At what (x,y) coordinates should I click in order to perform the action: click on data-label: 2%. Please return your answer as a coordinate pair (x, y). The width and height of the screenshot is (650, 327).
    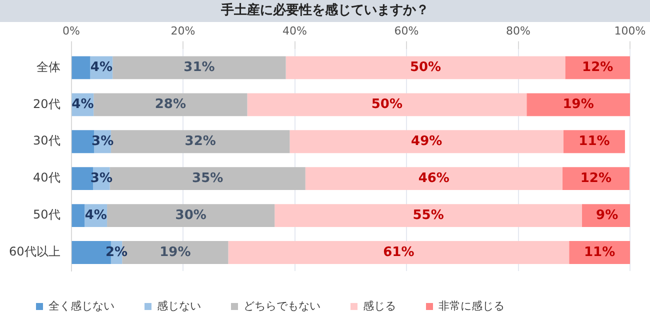
    Looking at the image, I should click on (116, 252).